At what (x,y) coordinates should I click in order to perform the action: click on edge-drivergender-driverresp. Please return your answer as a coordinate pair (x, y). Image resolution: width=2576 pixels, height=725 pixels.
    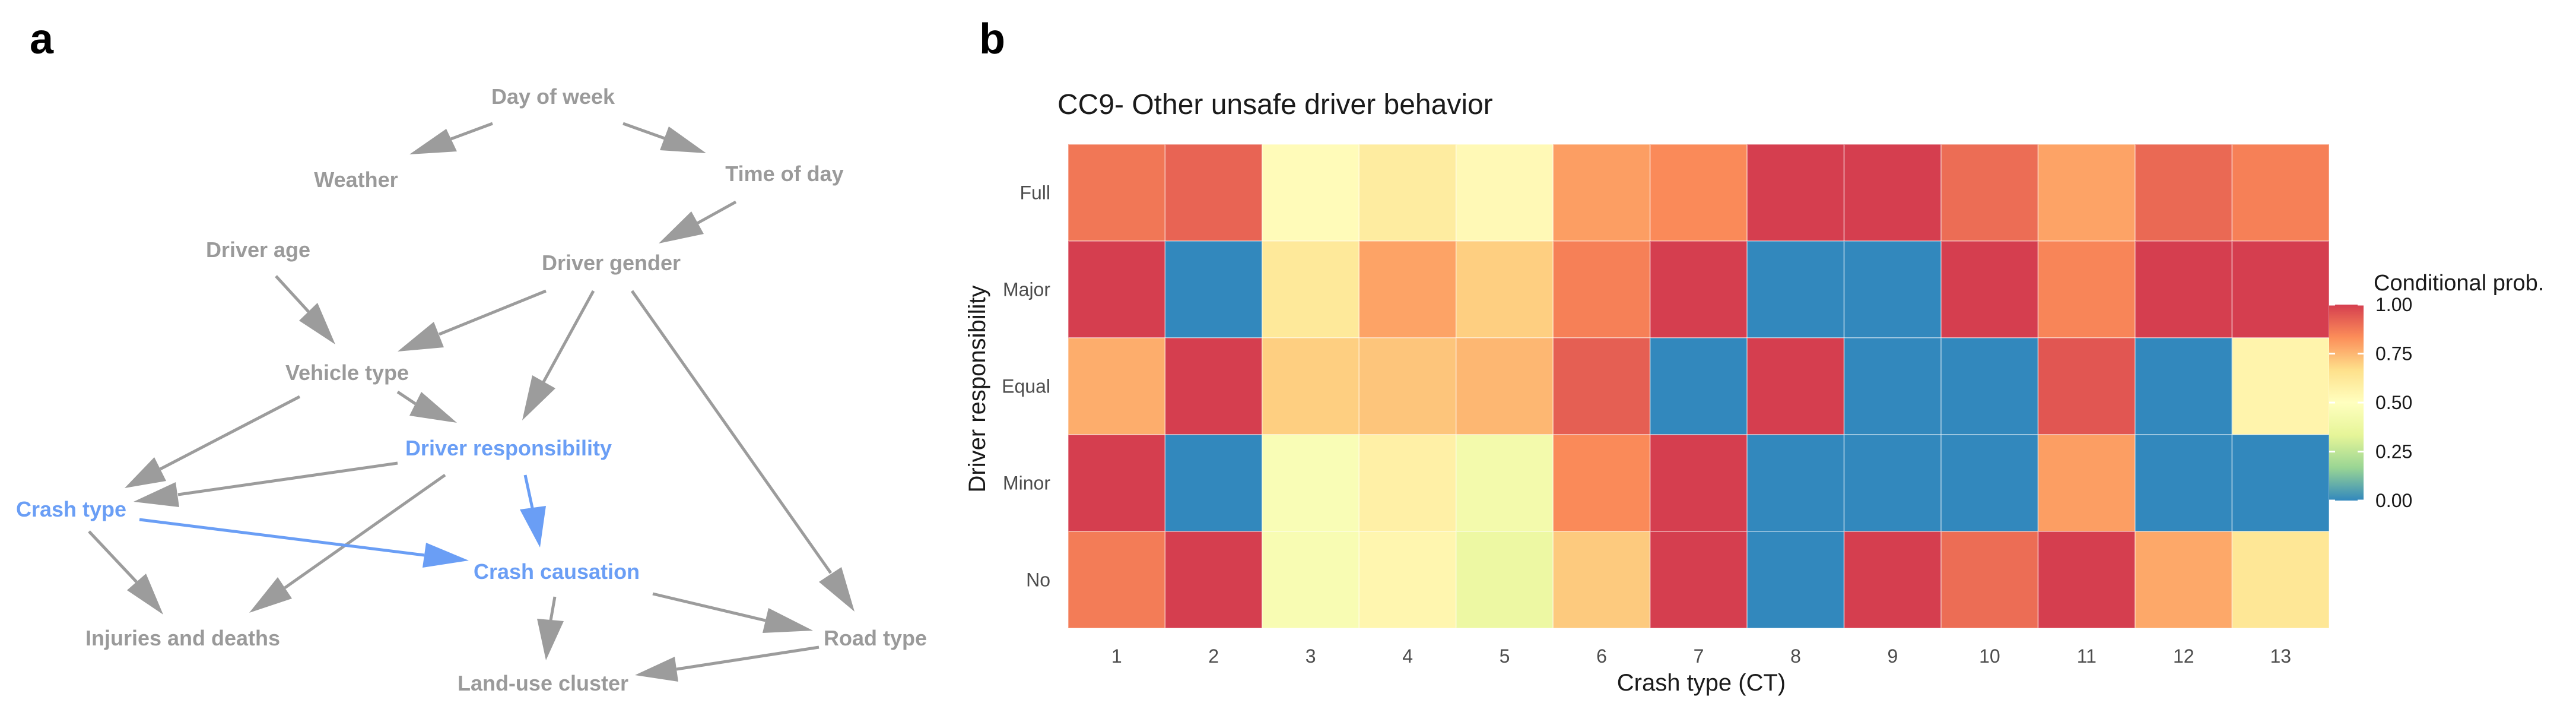
    Looking at the image, I should click on (558, 355).